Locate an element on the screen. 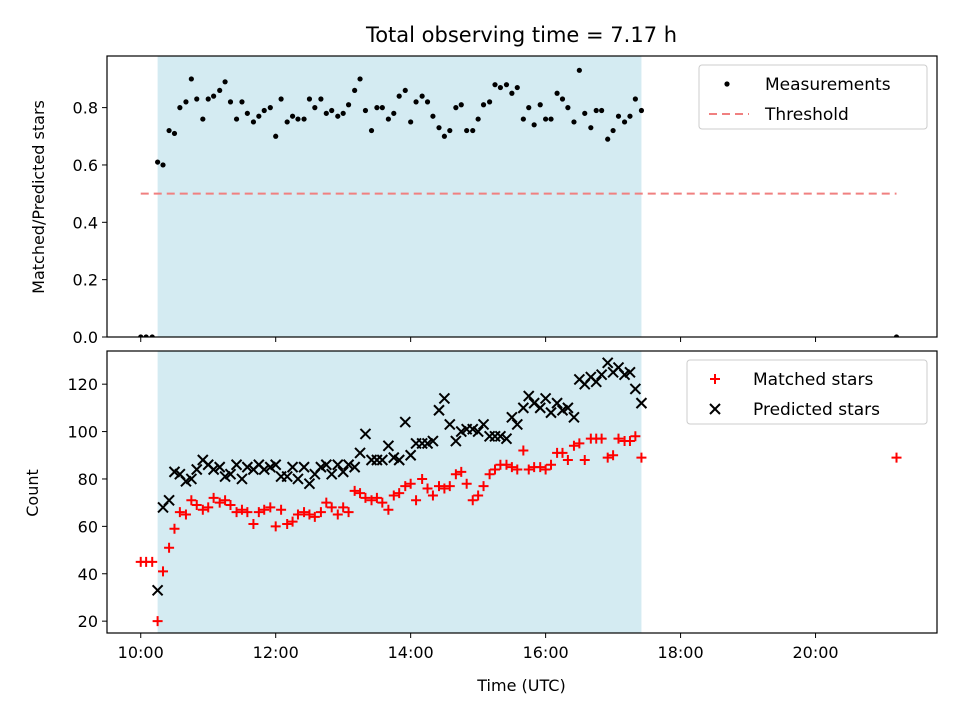 This screenshot has height=724, width=960. bottom-y-axis-label: Count is located at coordinates (32, 493).